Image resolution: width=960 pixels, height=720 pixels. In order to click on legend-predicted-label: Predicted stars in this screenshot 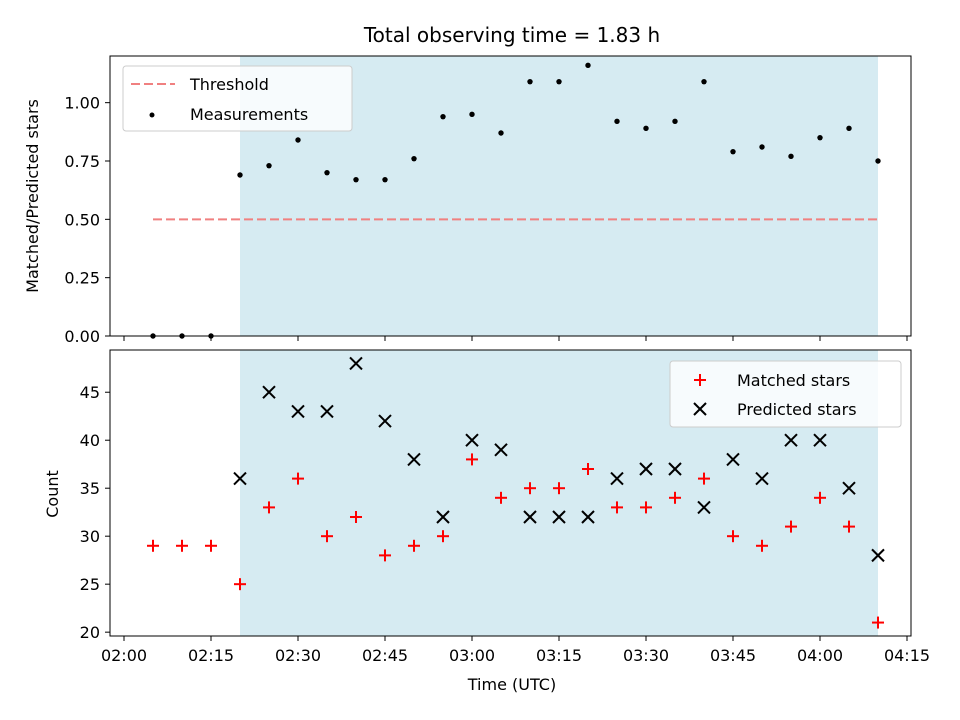, I will do `click(797, 409)`.